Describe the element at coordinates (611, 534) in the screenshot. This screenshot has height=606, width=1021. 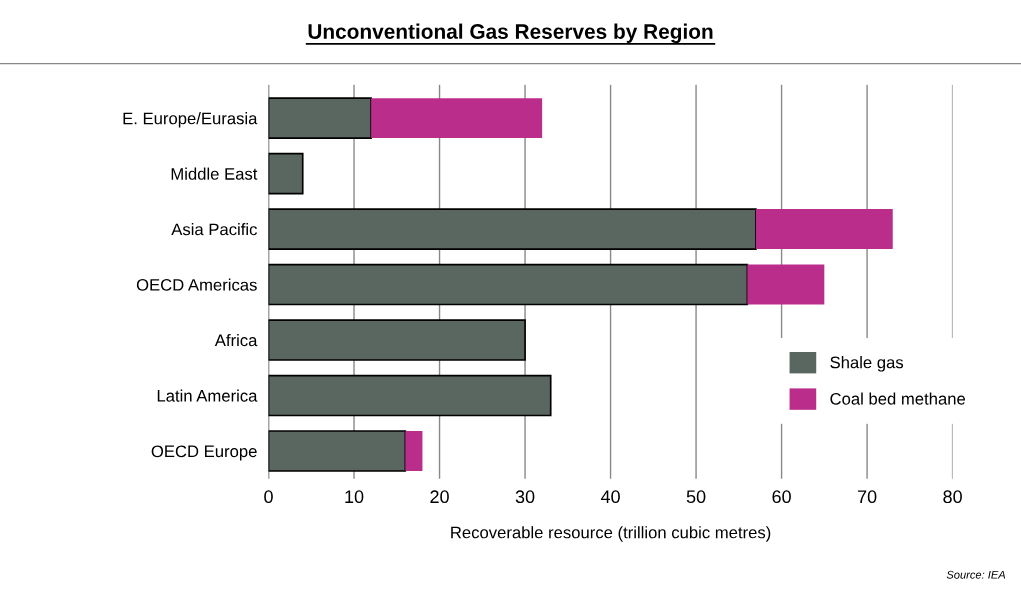
I see `x-axis-title: Recoverable resource (trillion cubic metres)` at that location.